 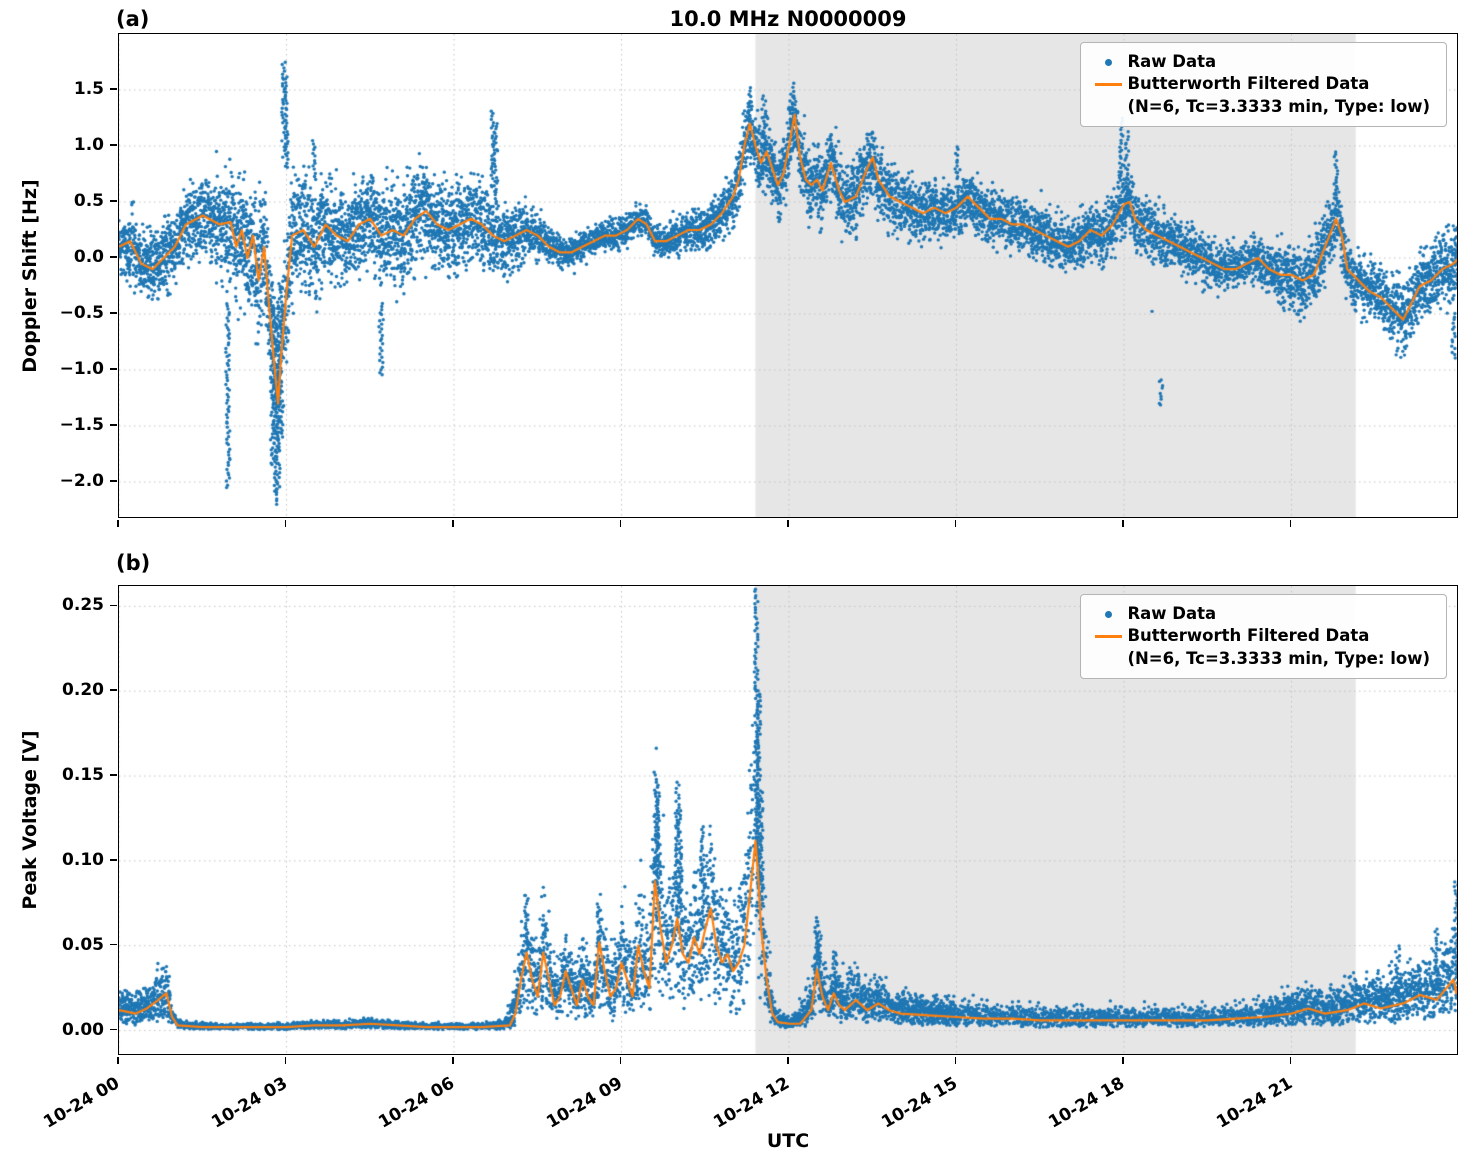 I want to click on x-tick-label: 10-24 06, so click(x=416, y=1103).